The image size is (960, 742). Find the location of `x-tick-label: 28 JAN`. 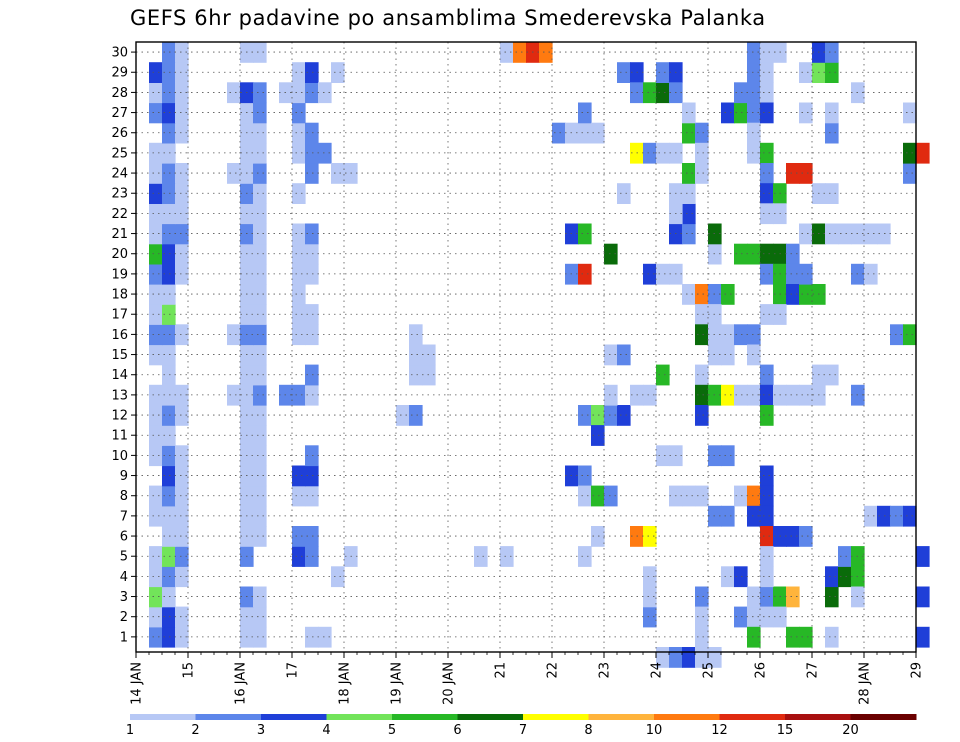

x-tick-label: 28 JAN is located at coordinates (865, 683).